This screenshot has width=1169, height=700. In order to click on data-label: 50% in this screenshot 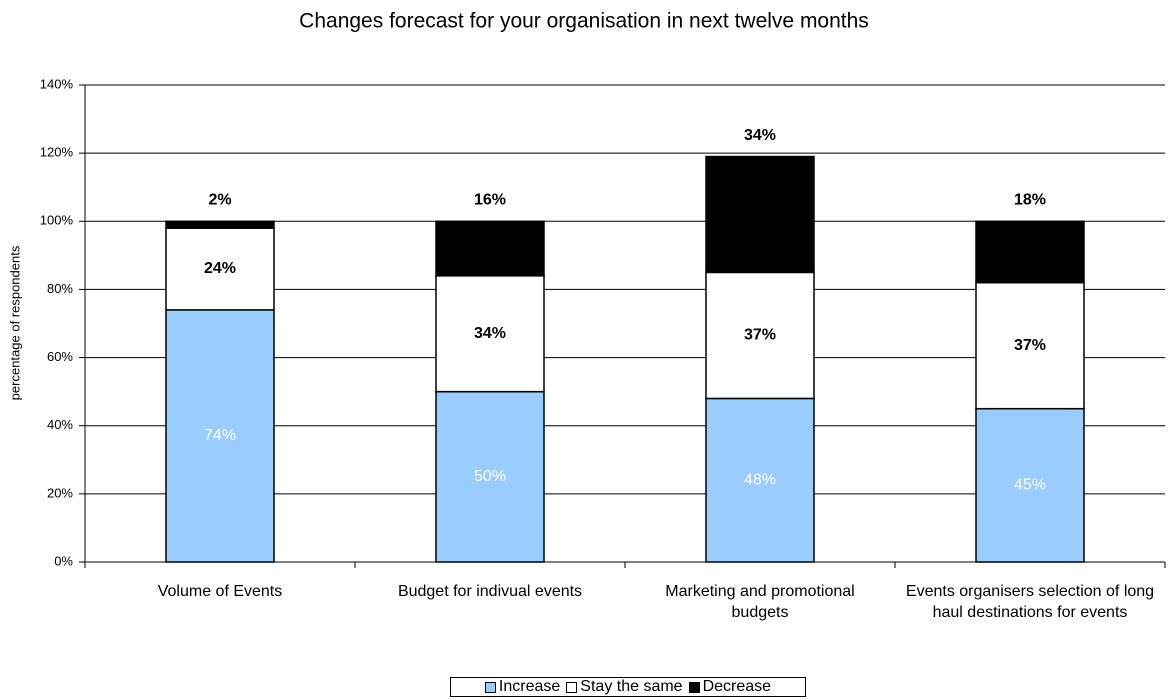, I will do `click(490, 476)`.